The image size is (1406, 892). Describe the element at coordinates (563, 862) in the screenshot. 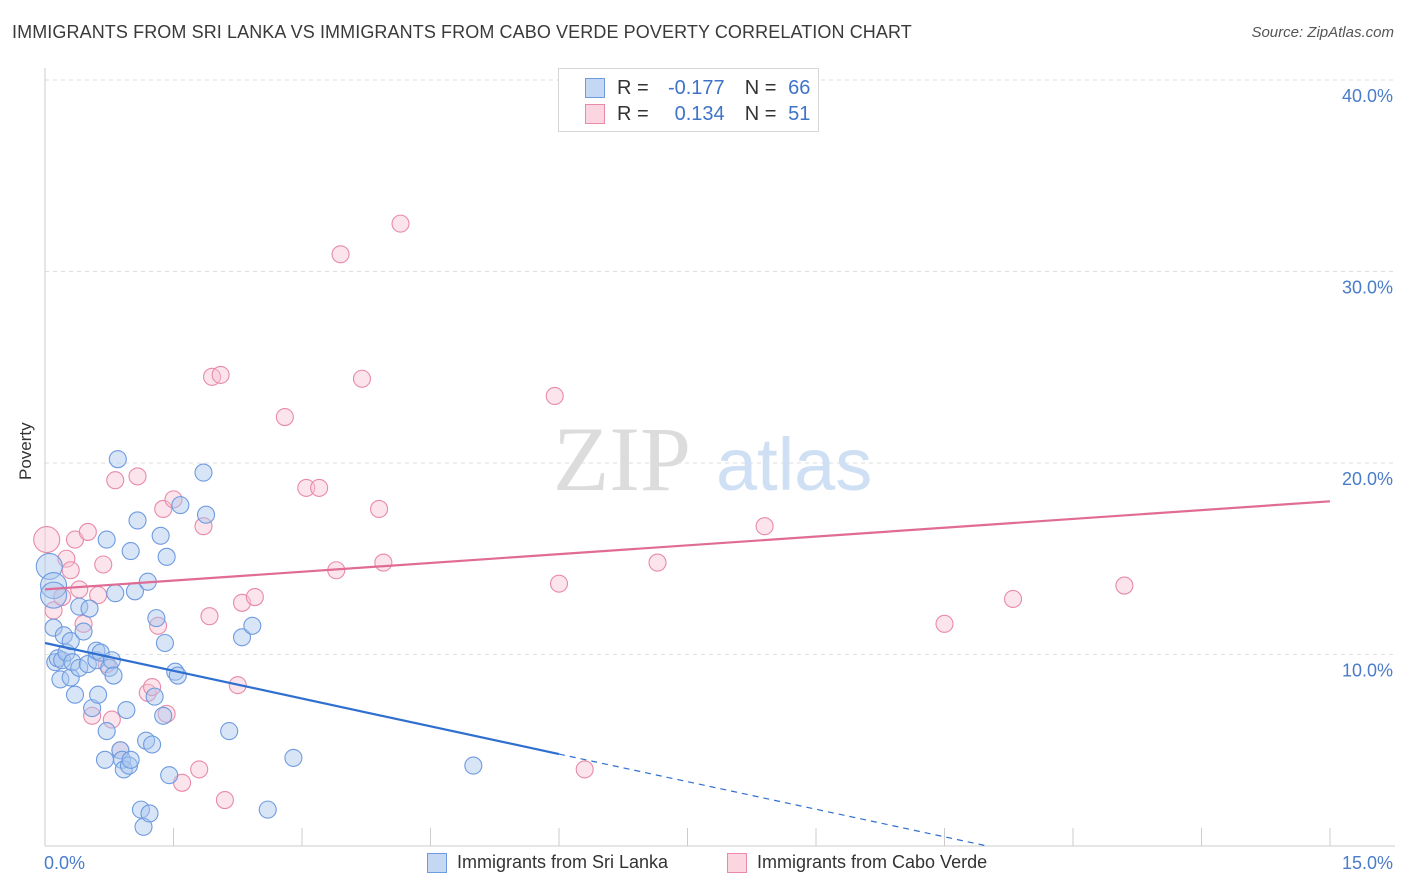

I see `legend-label-sri-lanka: Immigrants from Sri Lanka` at that location.